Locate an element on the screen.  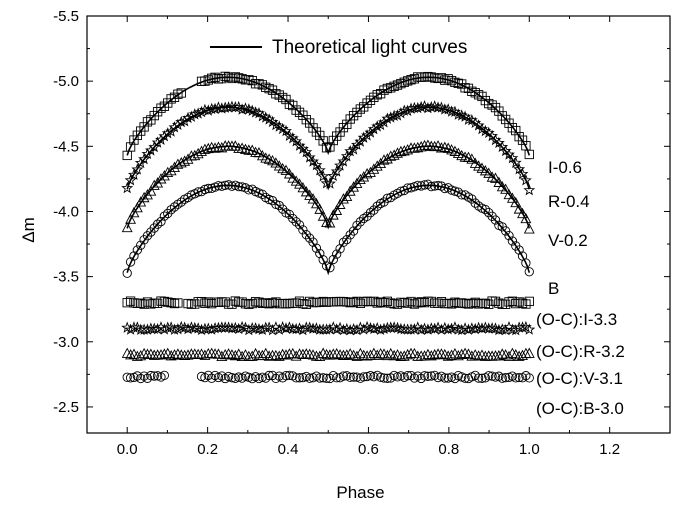
y-tick-label: -2.5 is located at coordinates (66, 407).